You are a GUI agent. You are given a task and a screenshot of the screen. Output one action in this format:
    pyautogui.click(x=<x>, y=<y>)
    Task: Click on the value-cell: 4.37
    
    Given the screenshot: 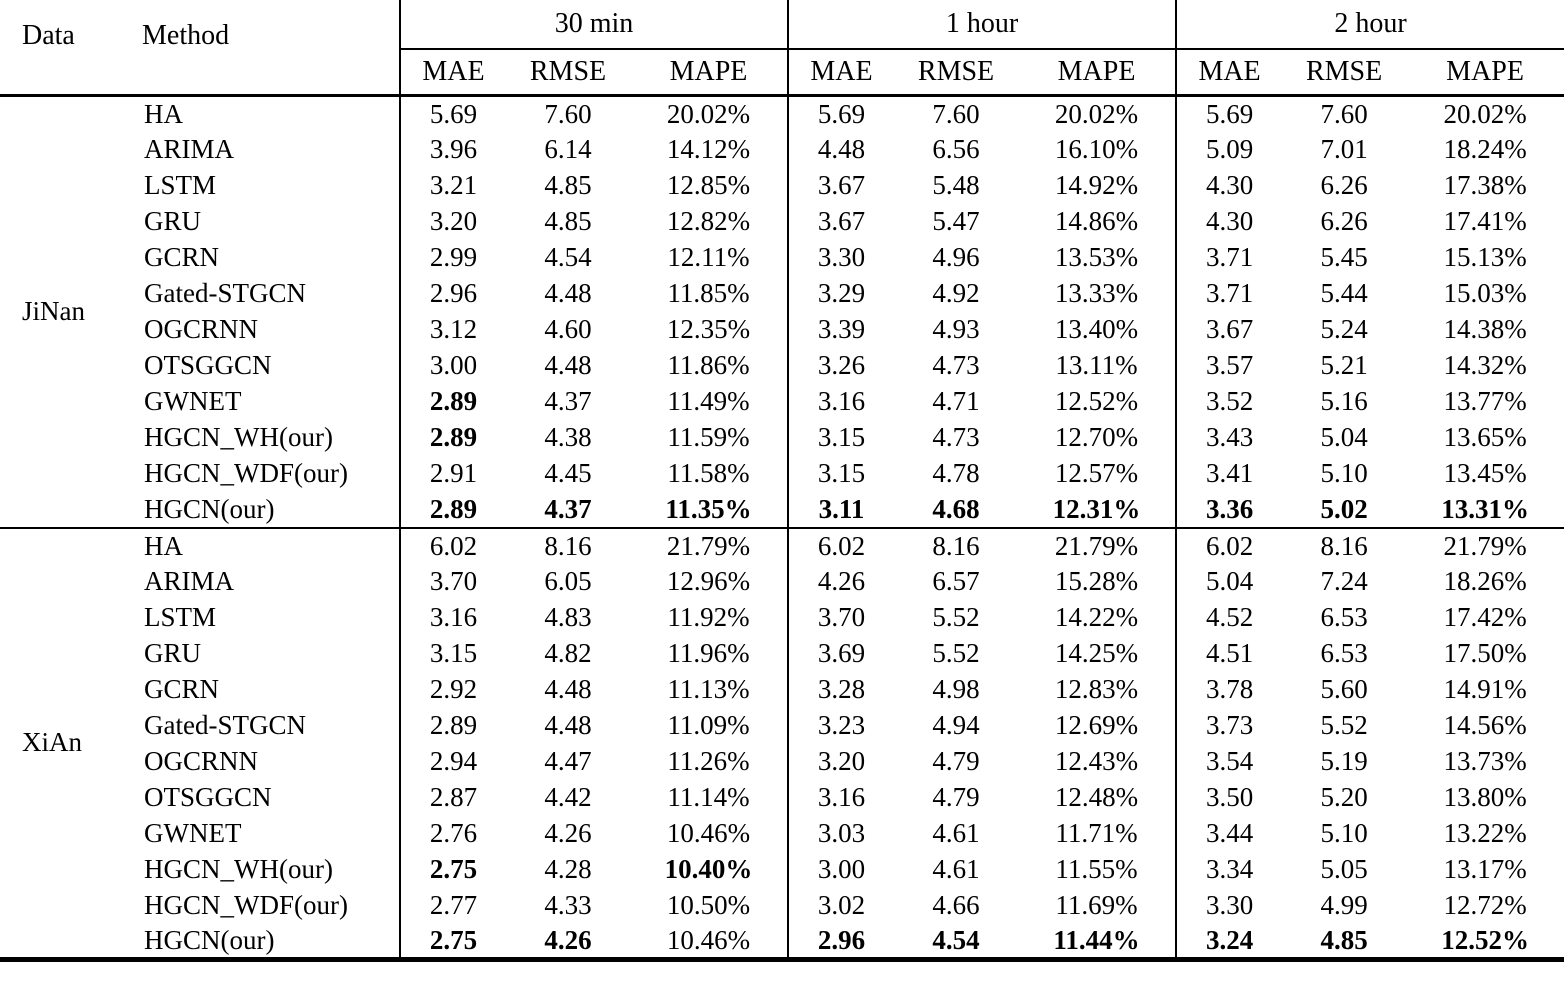 What is the action you would take?
    pyautogui.click(x=568, y=401)
    